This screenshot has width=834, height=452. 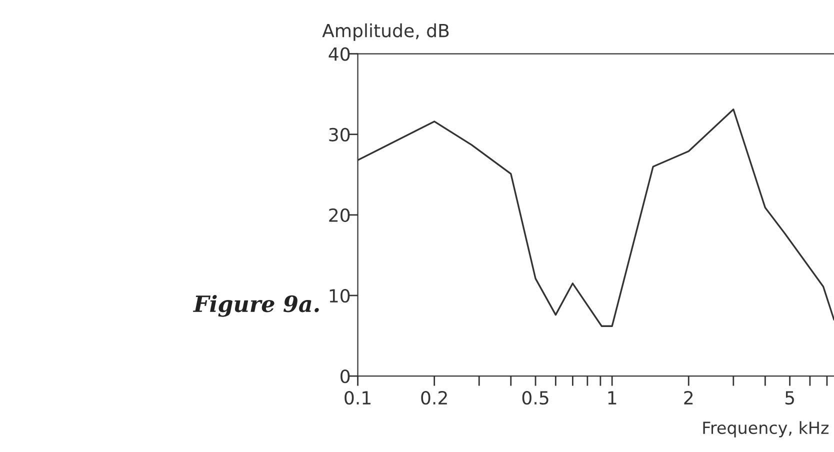 I want to click on x-tick-label: 0.5, so click(x=535, y=397).